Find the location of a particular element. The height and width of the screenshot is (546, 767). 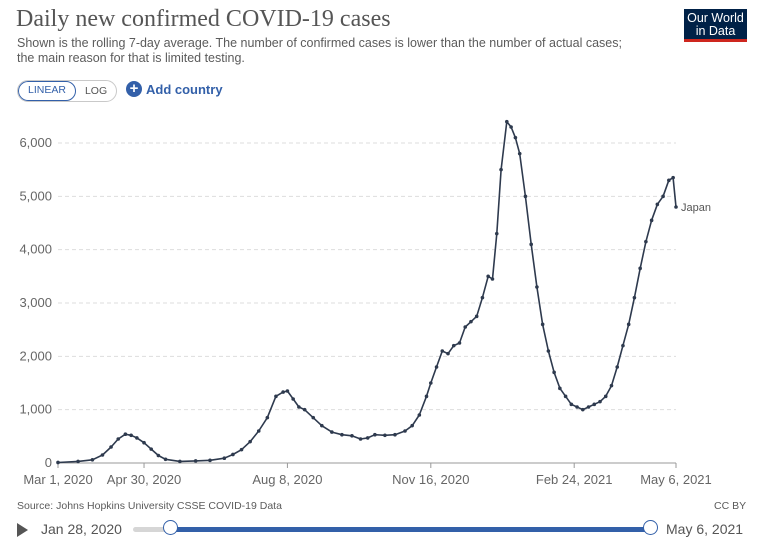

y-tick-label: 2,000 is located at coordinates (35, 355).